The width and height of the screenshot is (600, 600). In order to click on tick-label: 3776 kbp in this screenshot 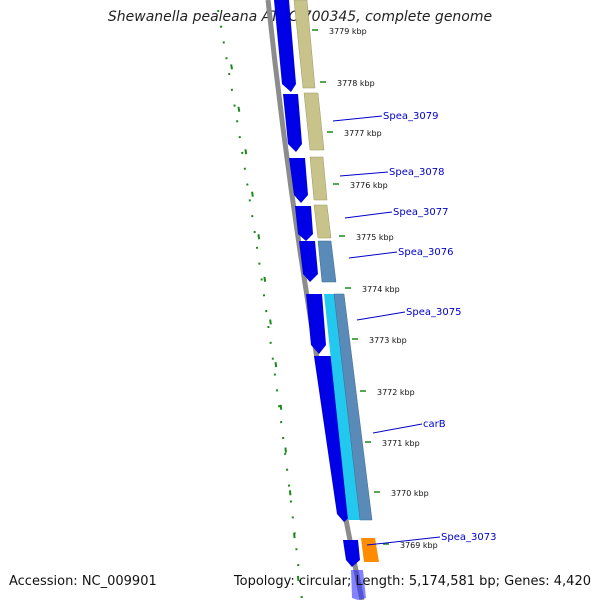, I will do `click(369, 185)`.